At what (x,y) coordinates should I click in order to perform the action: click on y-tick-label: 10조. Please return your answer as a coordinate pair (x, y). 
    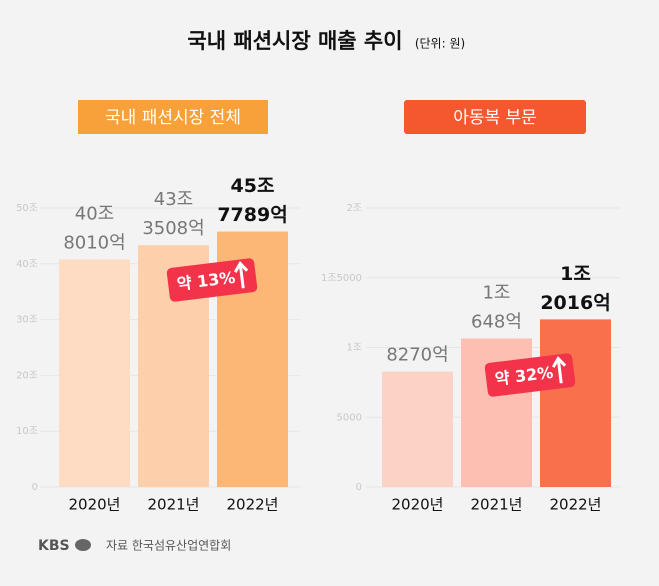
    Looking at the image, I should click on (27, 431).